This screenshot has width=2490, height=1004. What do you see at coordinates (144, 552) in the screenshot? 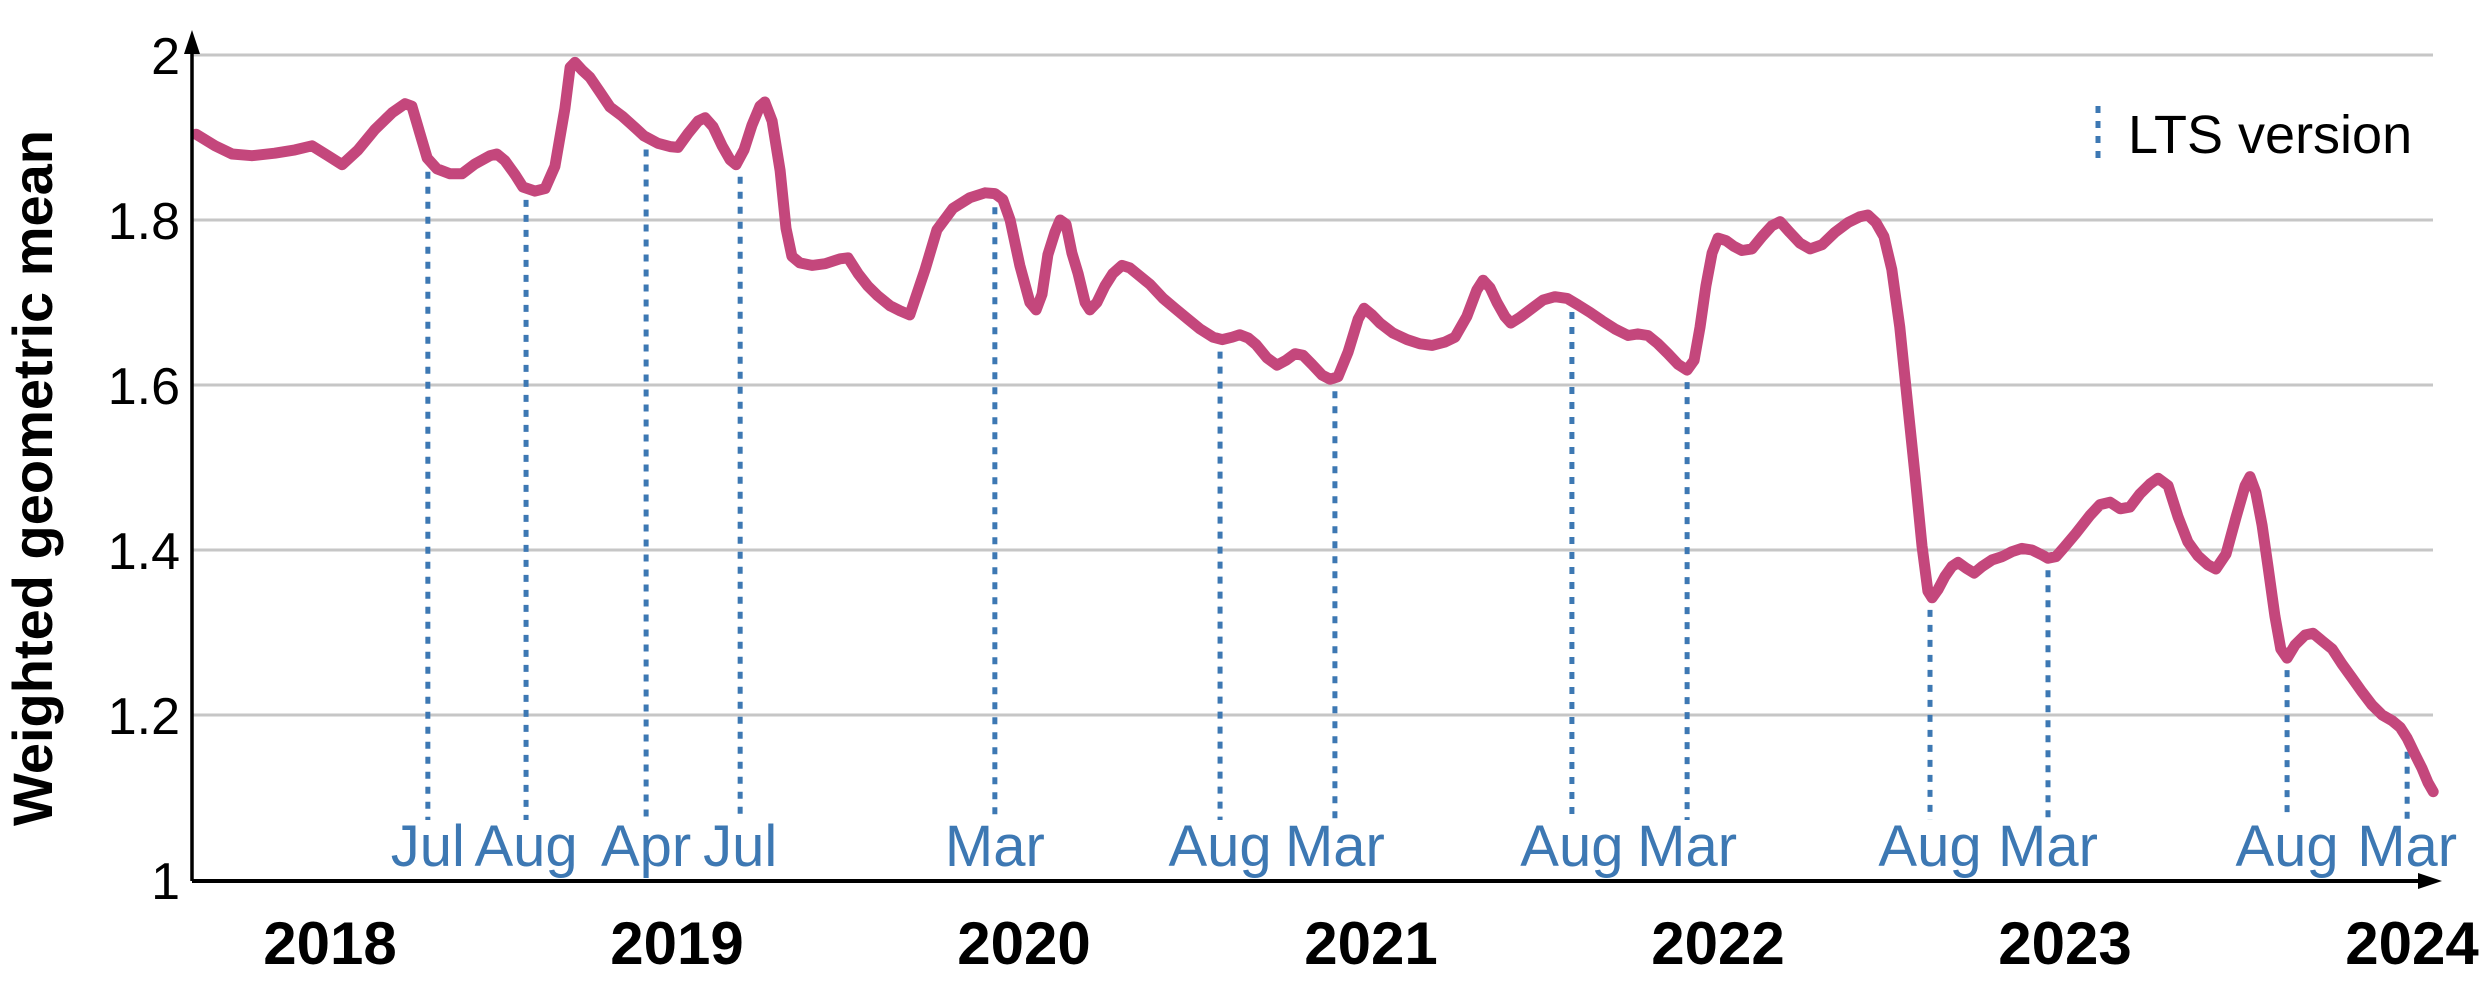
I see `y-tick-label: 1.4` at bounding box center [144, 552].